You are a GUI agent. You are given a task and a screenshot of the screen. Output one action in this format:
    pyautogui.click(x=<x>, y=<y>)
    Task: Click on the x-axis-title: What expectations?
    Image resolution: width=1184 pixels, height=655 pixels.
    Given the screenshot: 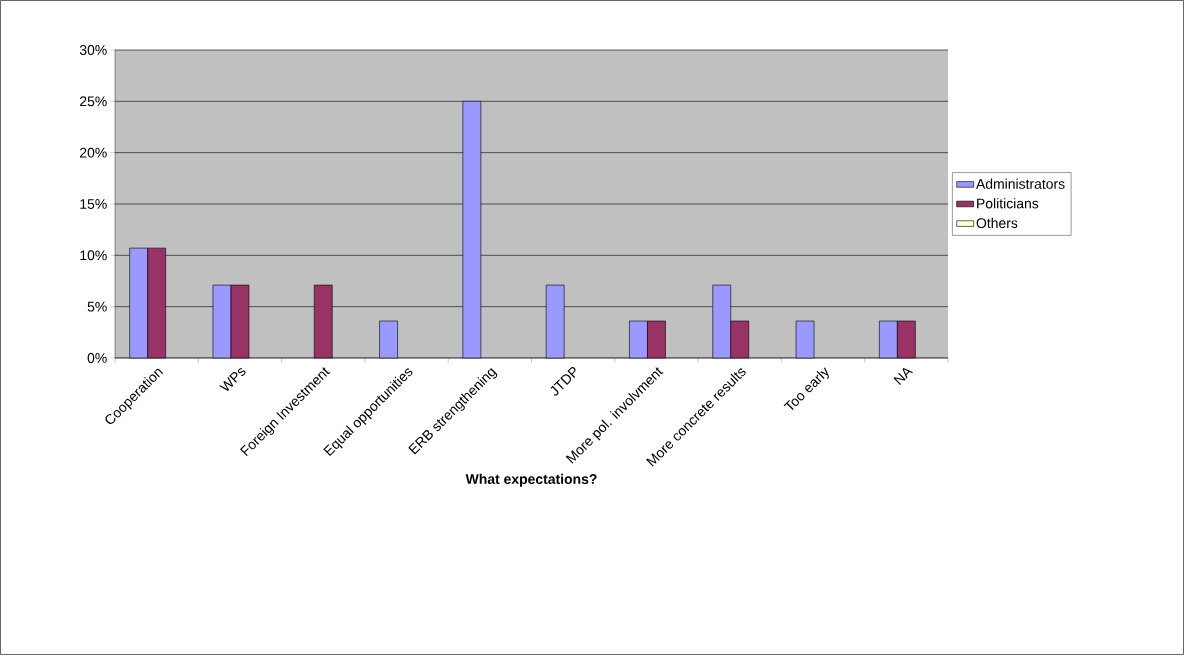 What is the action you would take?
    pyautogui.click(x=531, y=480)
    